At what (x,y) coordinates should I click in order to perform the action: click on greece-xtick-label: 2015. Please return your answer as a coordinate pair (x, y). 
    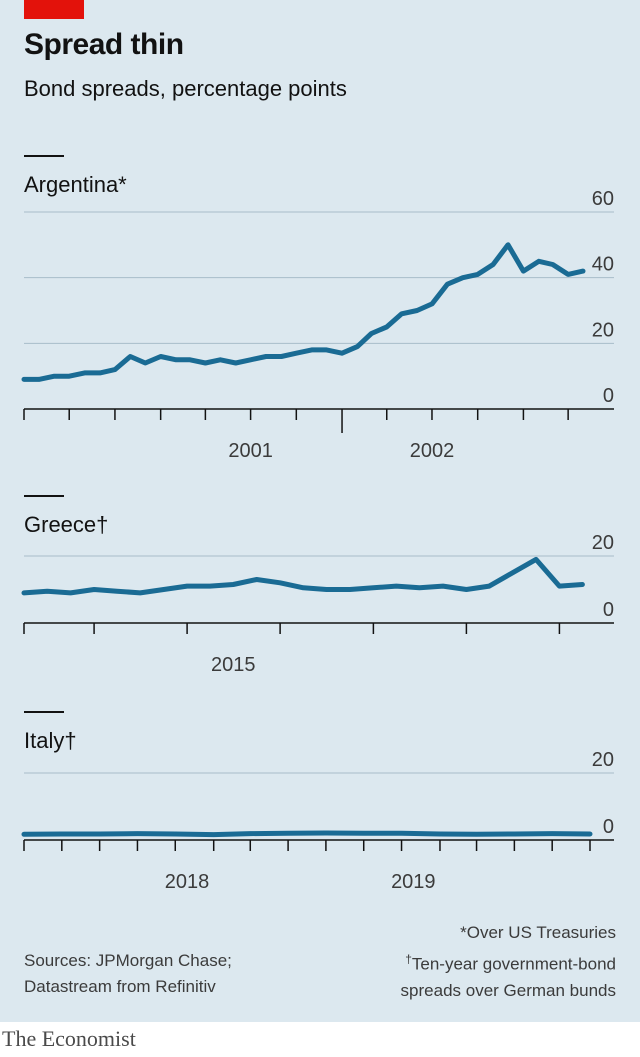
    Looking at the image, I should click on (233, 665).